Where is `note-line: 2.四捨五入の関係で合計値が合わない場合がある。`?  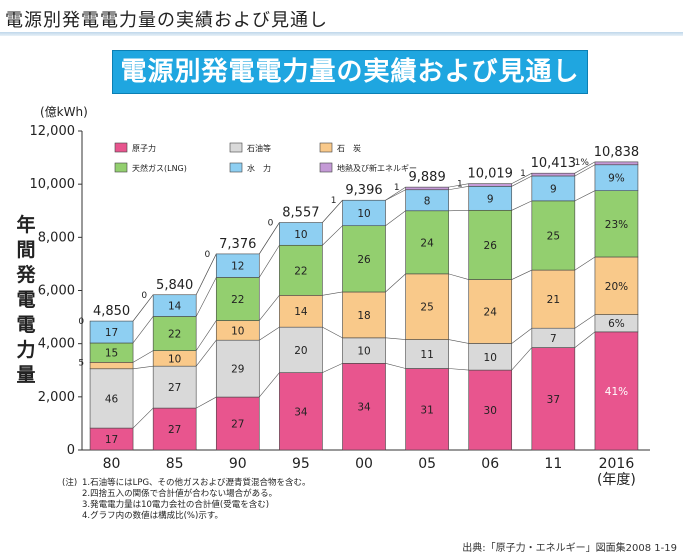
note-line: 2.四捨五入の関係で合計値が合わない場合がある。 is located at coordinates (180, 494).